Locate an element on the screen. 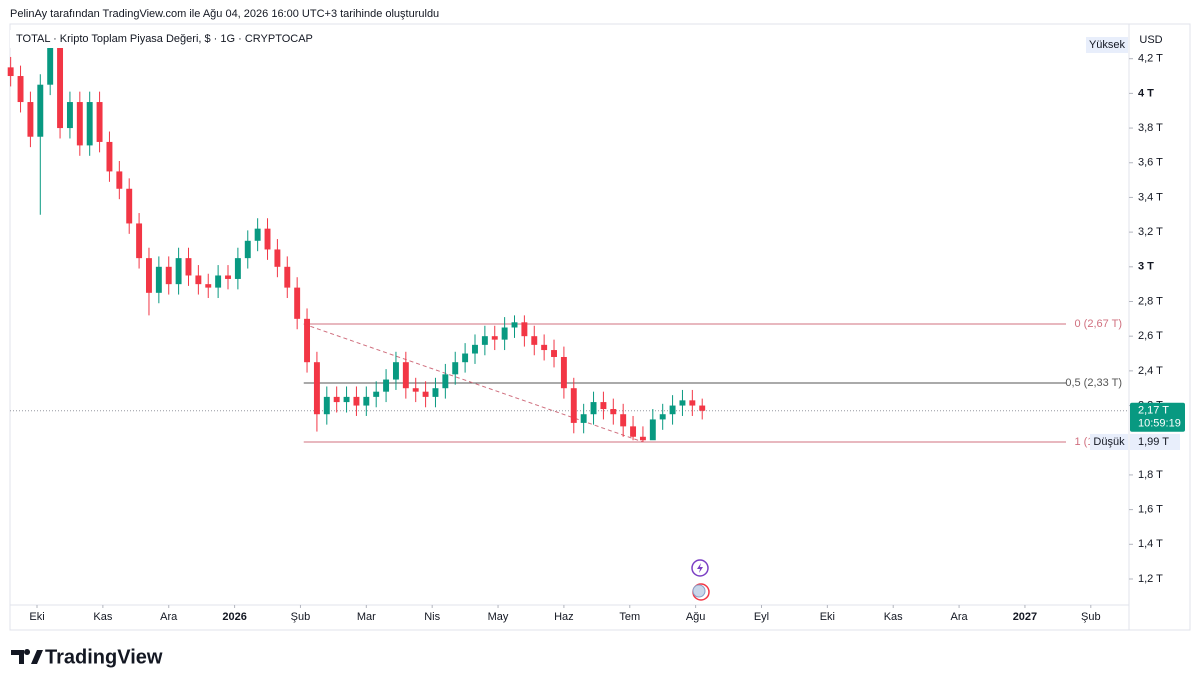 Image resolution: width=1199 pixels, height=690 pixels. y-tick-label: 3,8 T is located at coordinates (1150, 128).